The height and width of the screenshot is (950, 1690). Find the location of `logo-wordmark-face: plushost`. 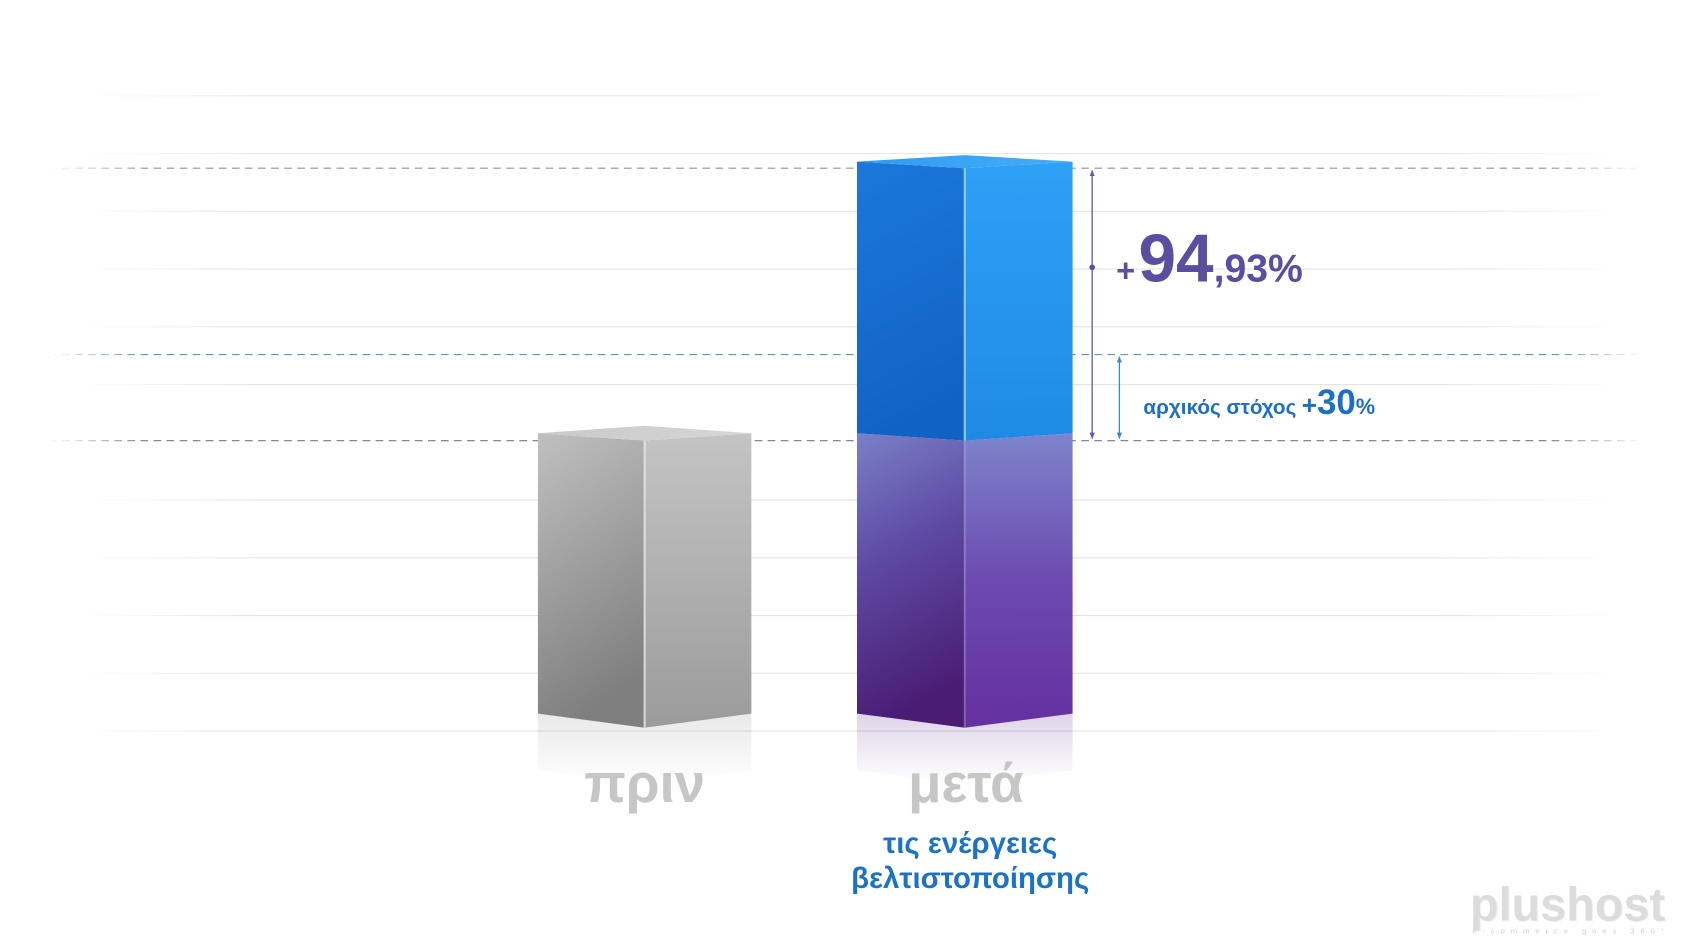

logo-wordmark-face: plushost is located at coordinates (1567, 905).